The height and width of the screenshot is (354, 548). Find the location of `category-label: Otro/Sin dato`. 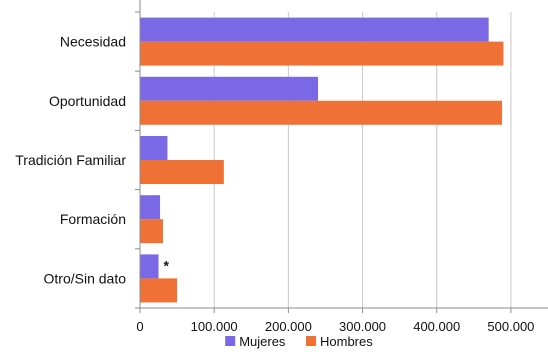

category-label: Otro/Sin dato is located at coordinates (85, 278).